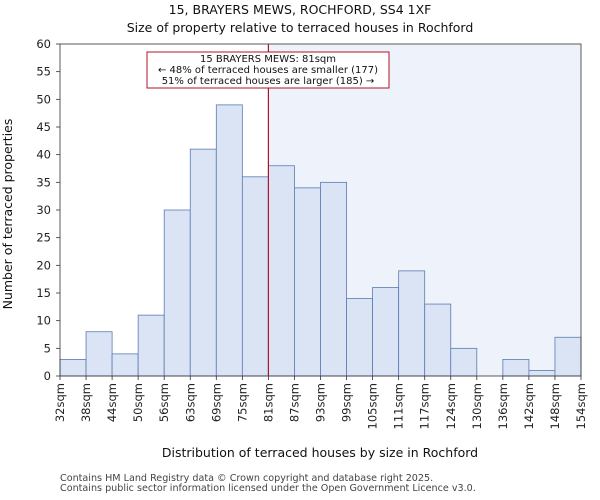 This screenshot has width=600, height=500. Describe the element at coordinates (43, 127) in the screenshot. I see `y-tick-label: 45` at that location.